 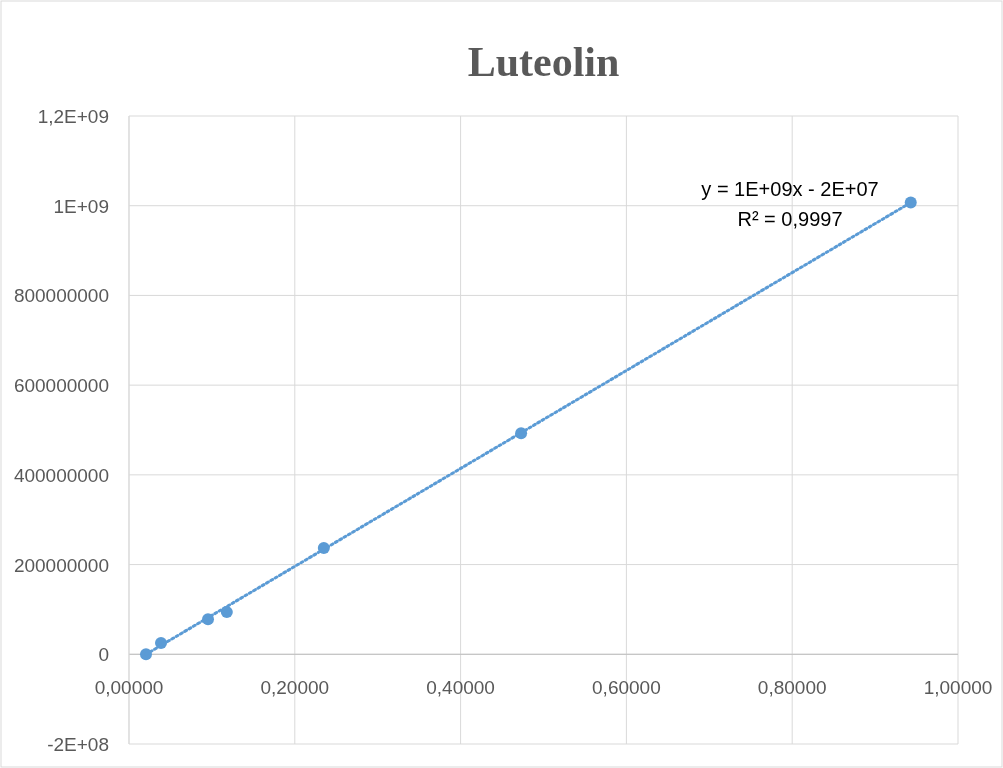 What do you see at coordinates (543, 62) in the screenshot?
I see `chart-title: Luteolin` at bounding box center [543, 62].